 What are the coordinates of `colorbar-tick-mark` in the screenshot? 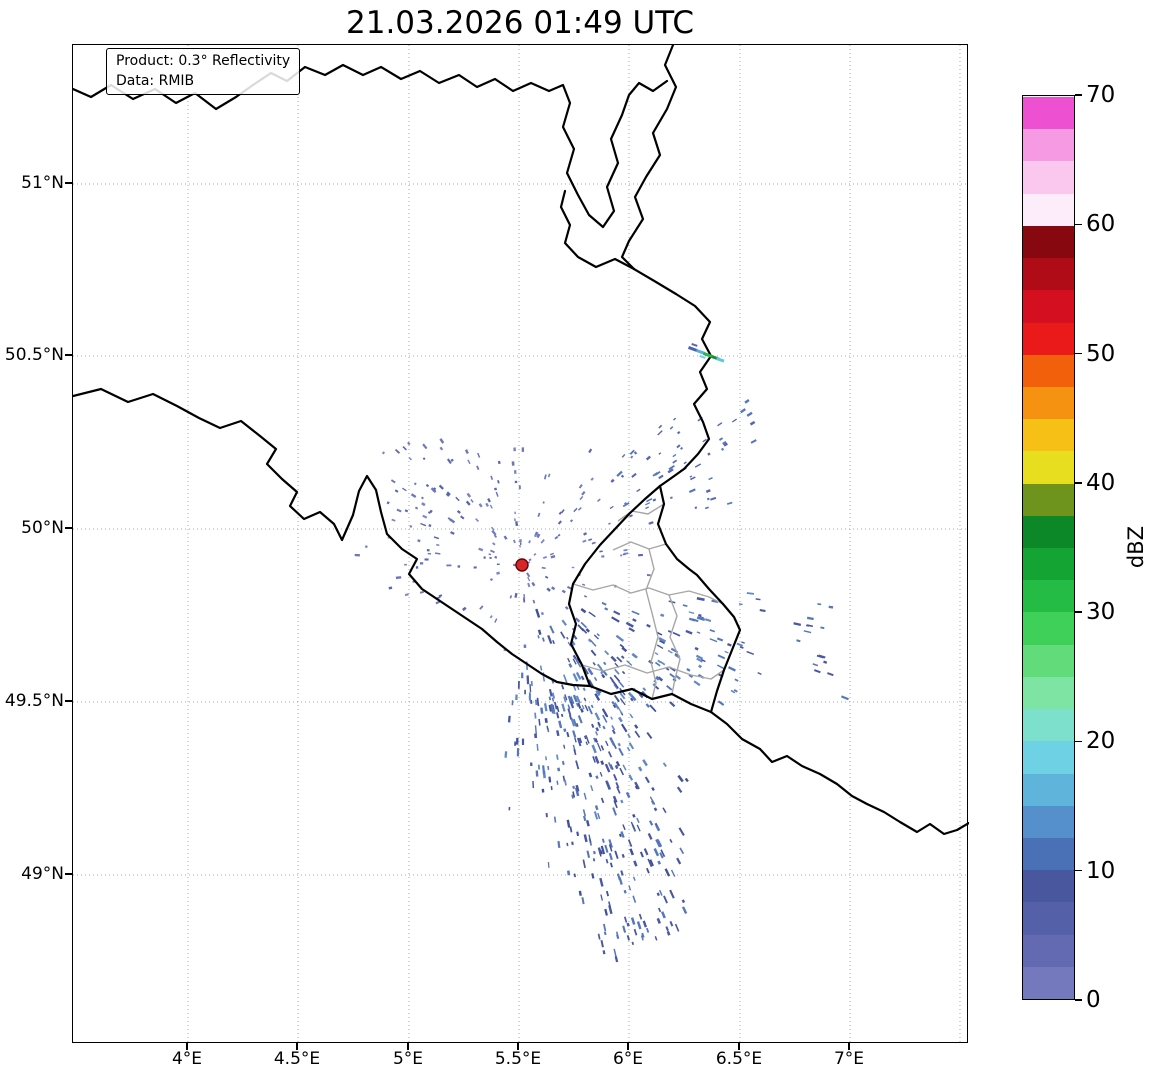 It's located at (1078, 741).